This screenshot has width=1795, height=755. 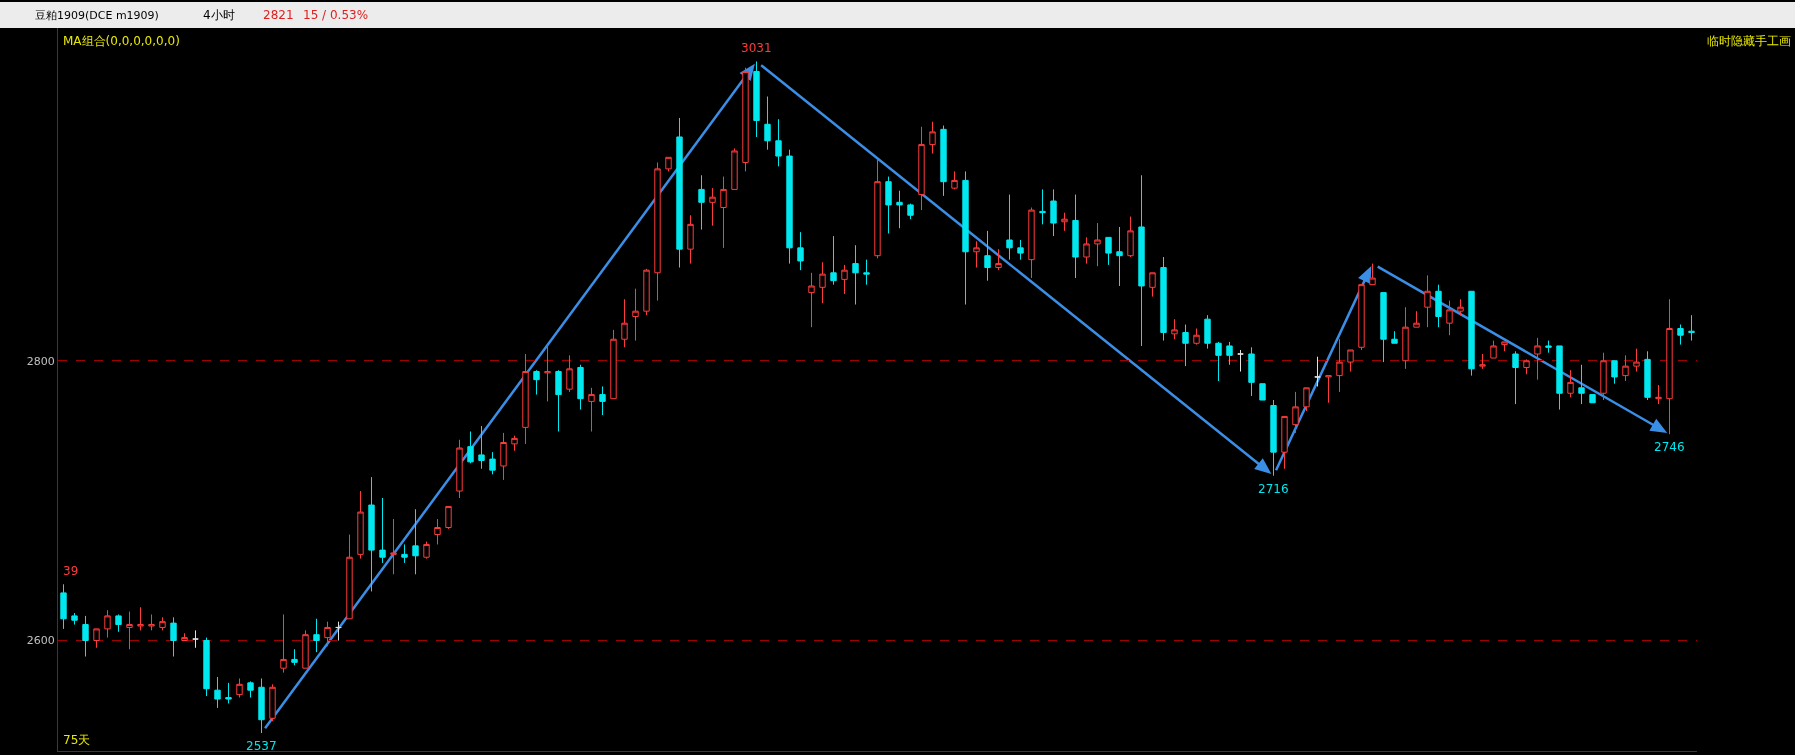 I want to click on text: 4小时, so click(x=219, y=15).